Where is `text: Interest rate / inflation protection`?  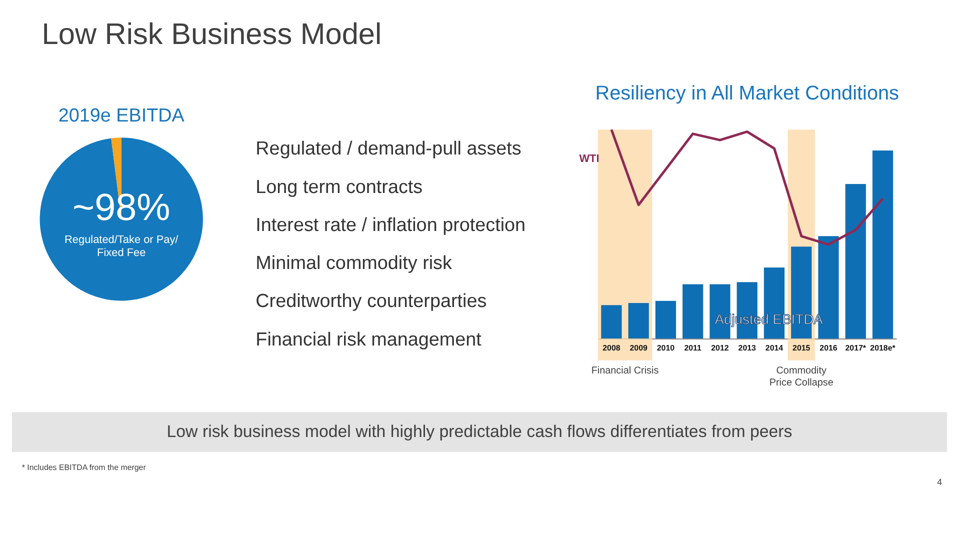
text: Interest rate / inflation protection is located at coordinates (391, 225).